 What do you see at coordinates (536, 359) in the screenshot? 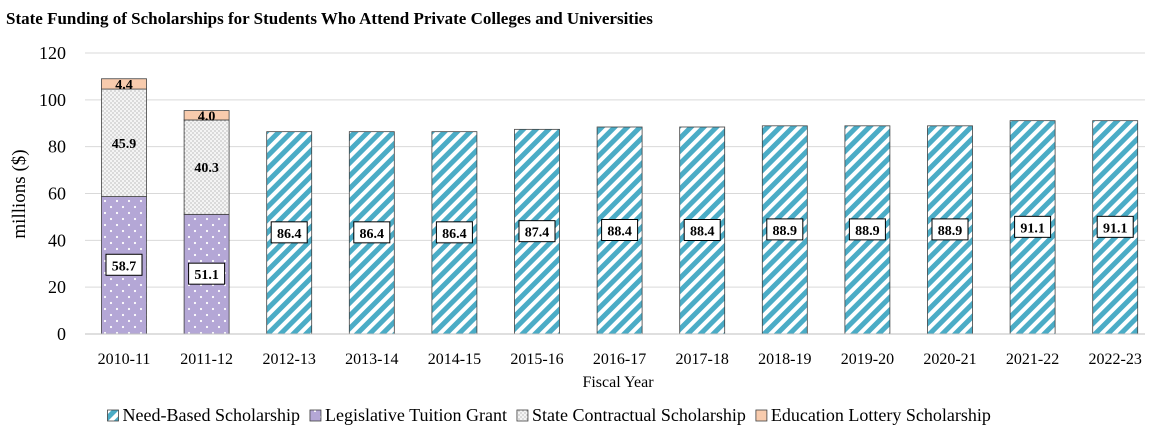
I see `x-tick-label: 2015-16` at bounding box center [536, 359].